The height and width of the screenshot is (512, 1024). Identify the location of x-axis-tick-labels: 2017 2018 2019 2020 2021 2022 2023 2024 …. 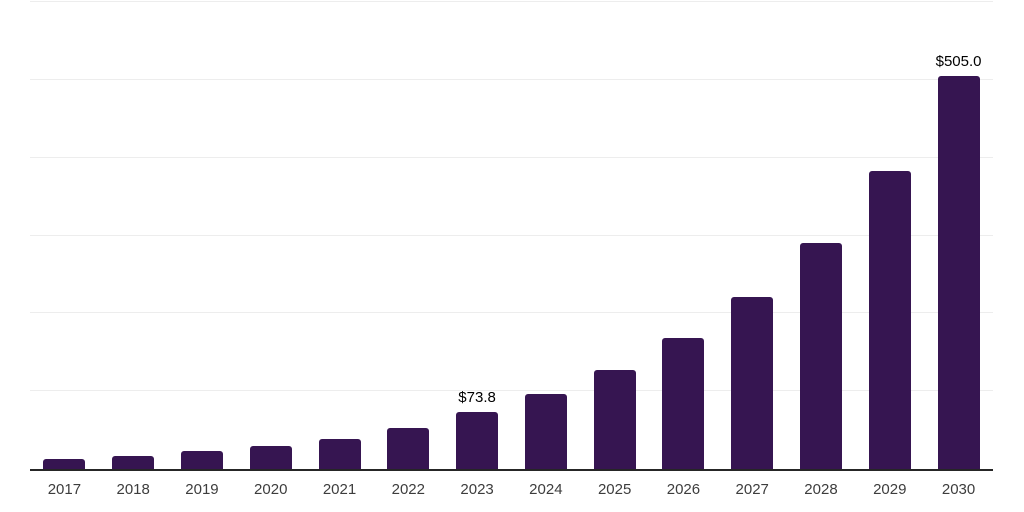
(511, 490).